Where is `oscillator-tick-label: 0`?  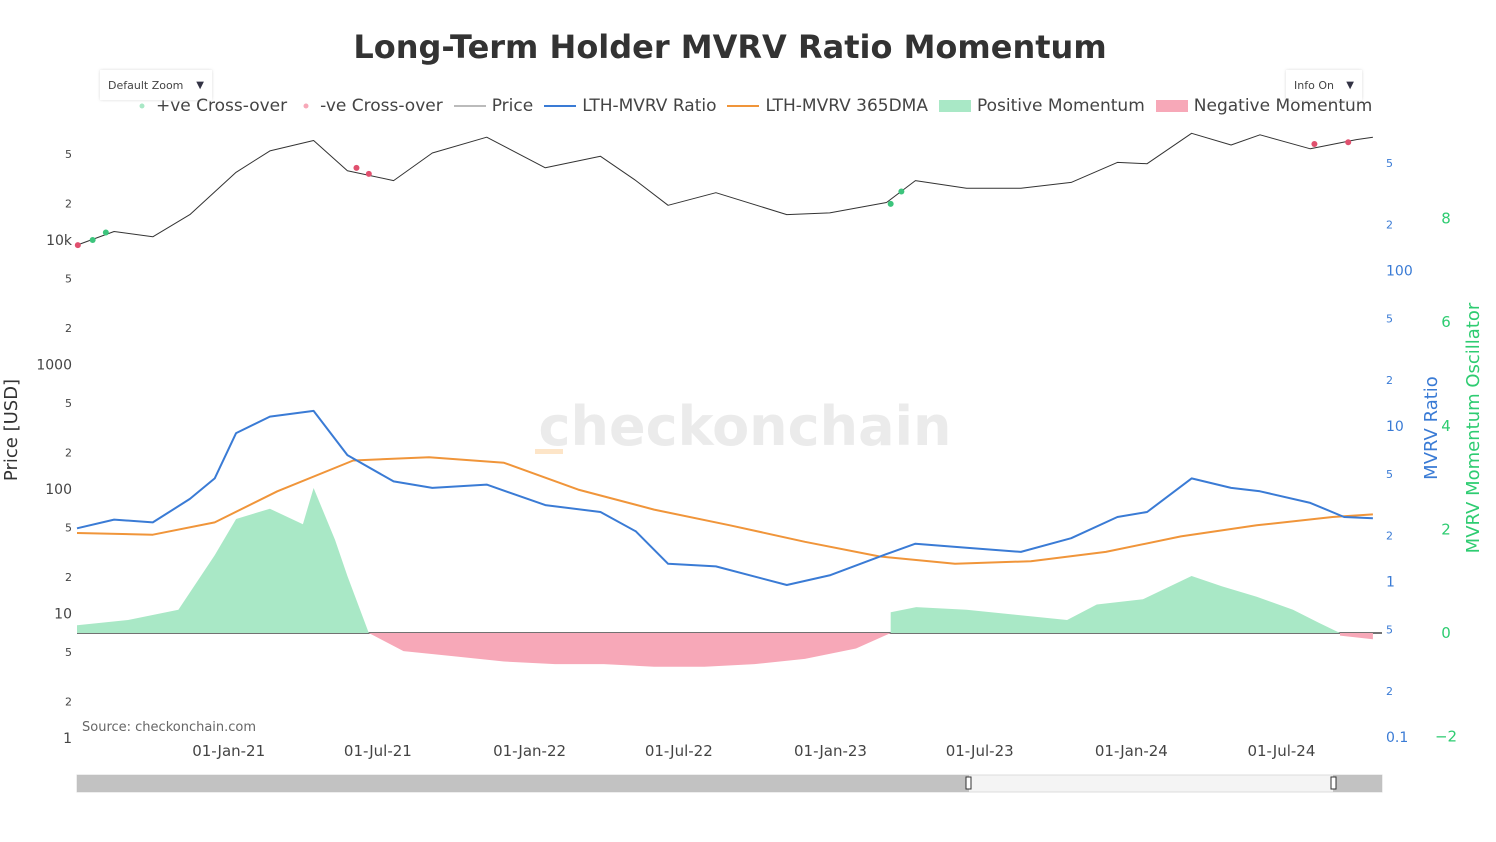 oscillator-tick-label: 0 is located at coordinates (1446, 633).